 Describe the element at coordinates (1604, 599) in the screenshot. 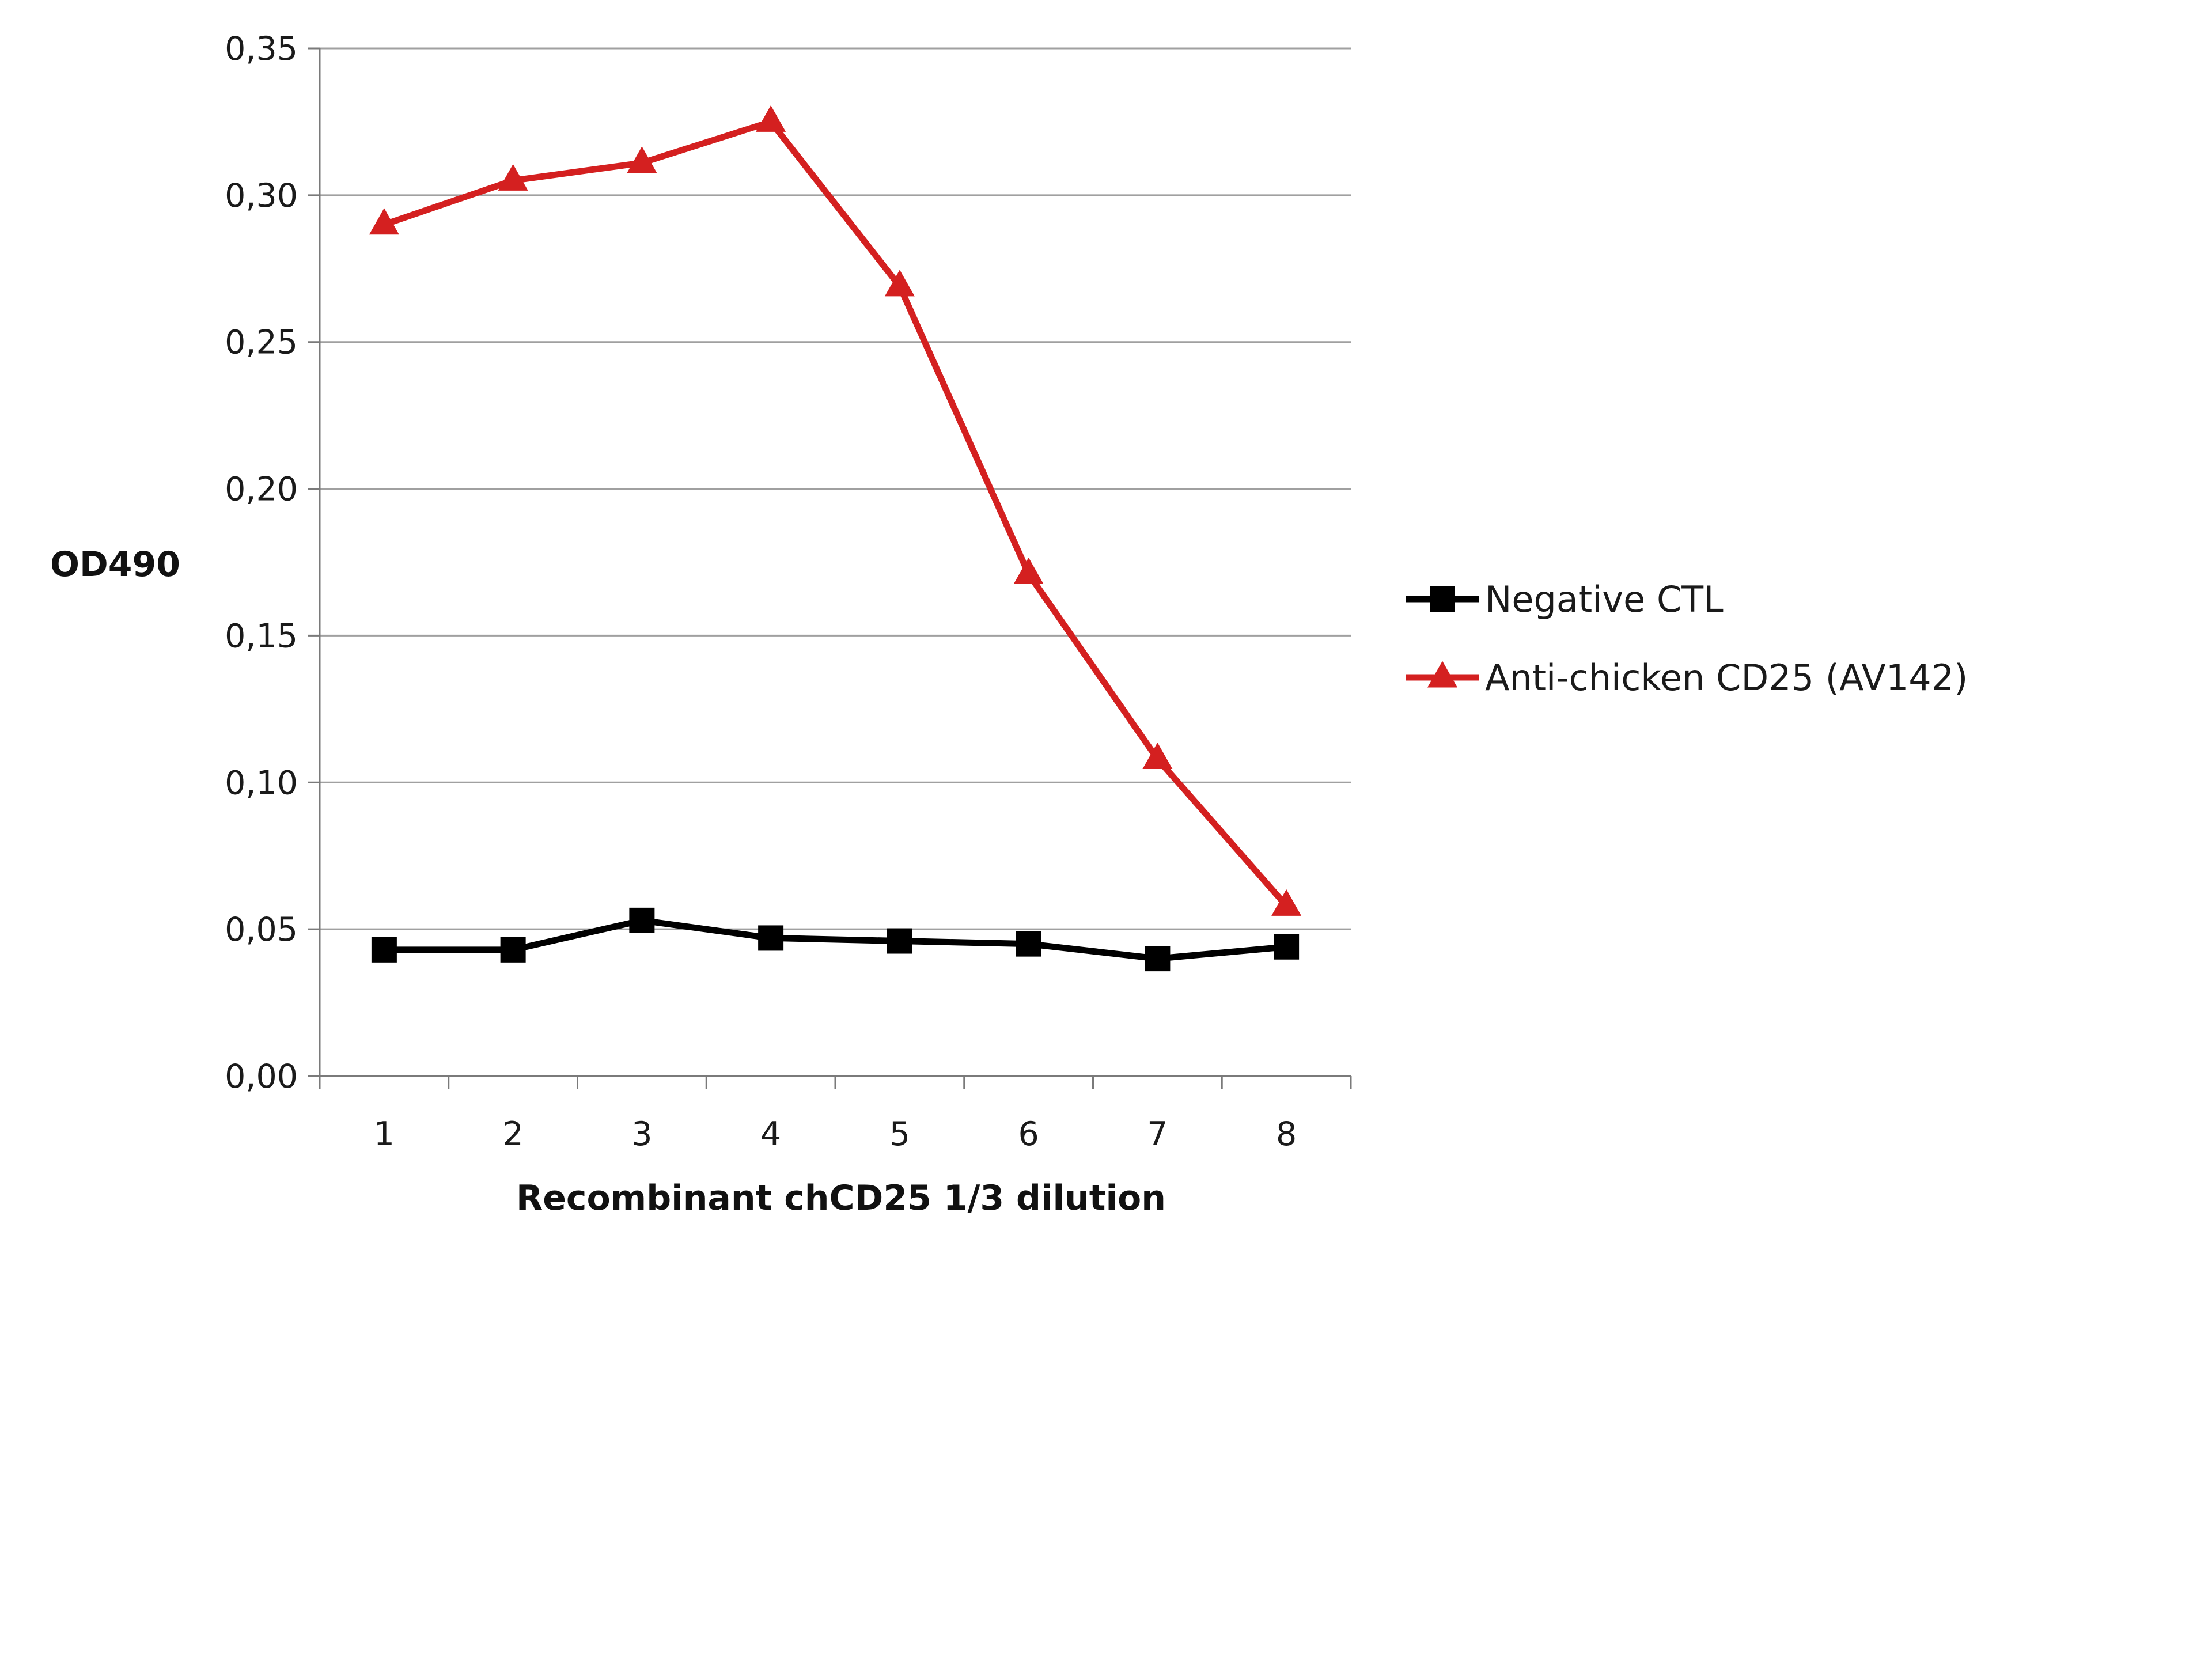

I see `legend-label: Negative CTL` at that location.